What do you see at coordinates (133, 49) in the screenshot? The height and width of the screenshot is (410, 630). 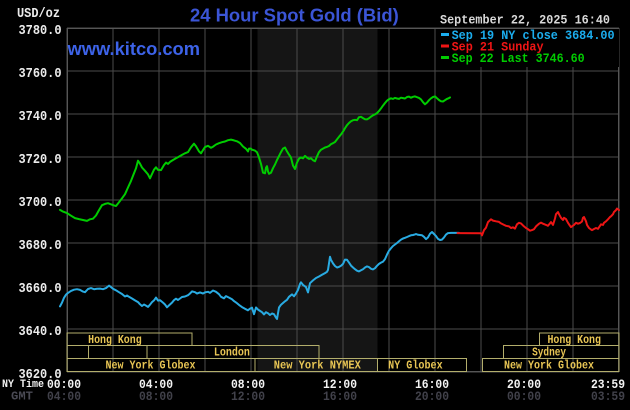 I see `svg-text: www.kitco.com` at bounding box center [133, 49].